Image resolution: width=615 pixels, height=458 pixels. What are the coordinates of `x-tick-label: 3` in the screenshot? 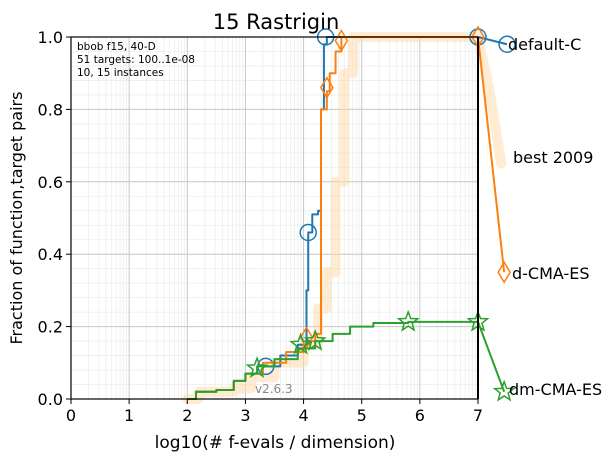 It's located at (245, 415).